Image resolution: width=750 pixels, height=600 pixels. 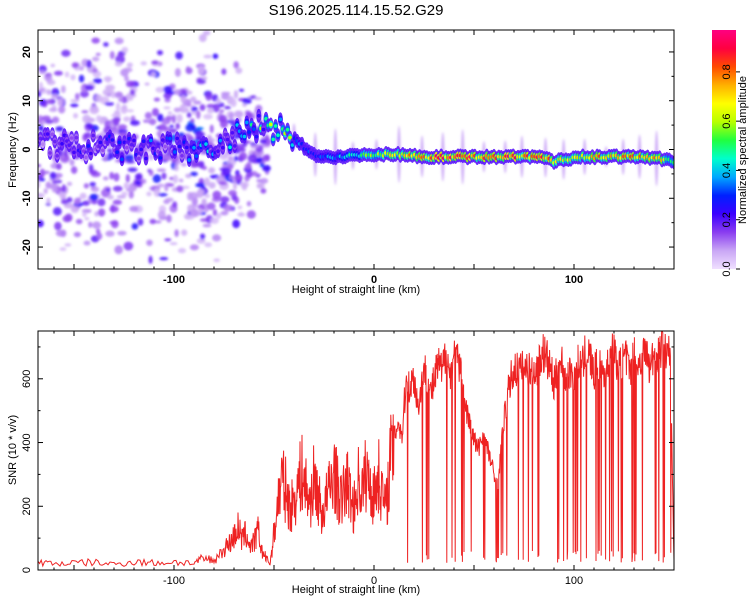 I want to click on x-tick-label: -100, so click(x=174, y=581).